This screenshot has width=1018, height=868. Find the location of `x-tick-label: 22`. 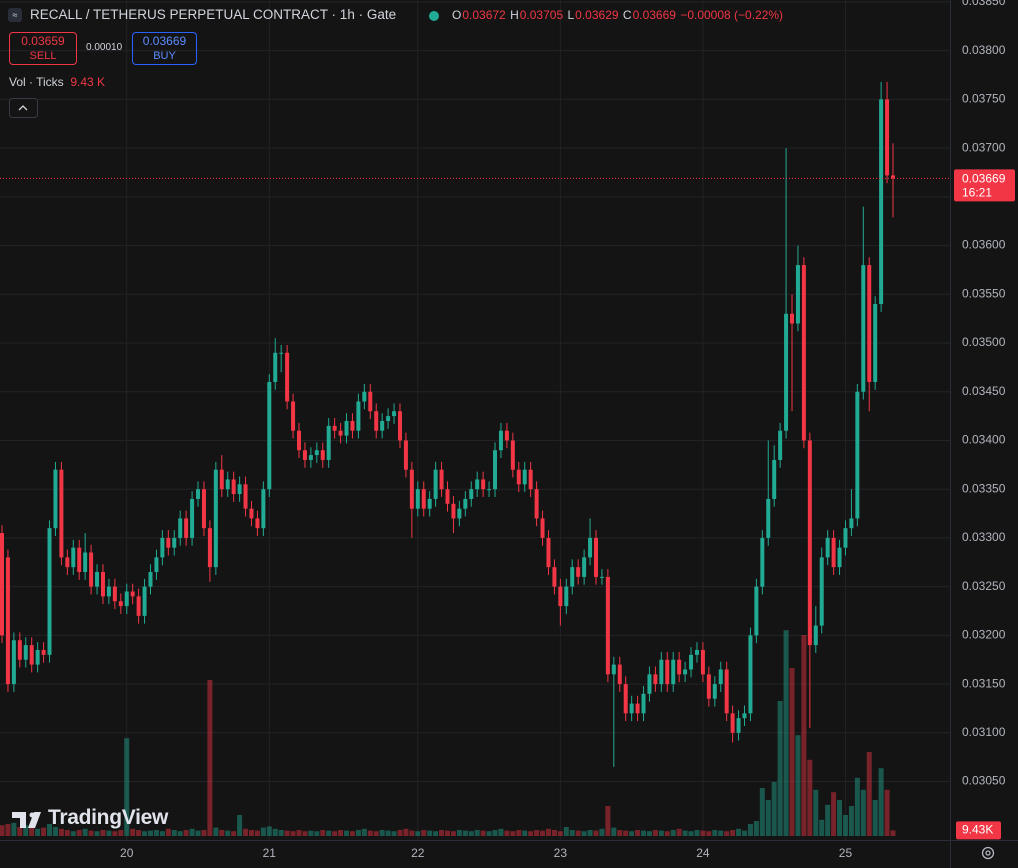

x-tick-label: 22 is located at coordinates (418, 853).